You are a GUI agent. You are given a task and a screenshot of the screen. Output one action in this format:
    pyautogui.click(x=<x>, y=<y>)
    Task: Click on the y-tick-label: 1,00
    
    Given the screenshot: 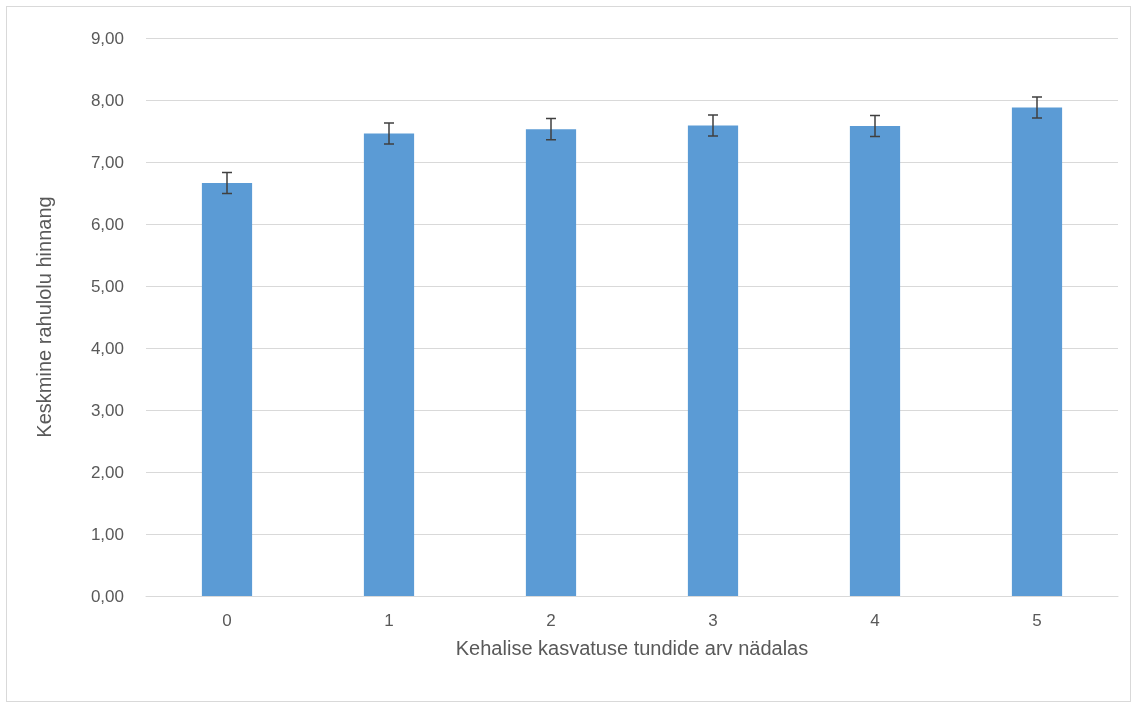 What is the action you would take?
    pyautogui.click(x=107, y=534)
    